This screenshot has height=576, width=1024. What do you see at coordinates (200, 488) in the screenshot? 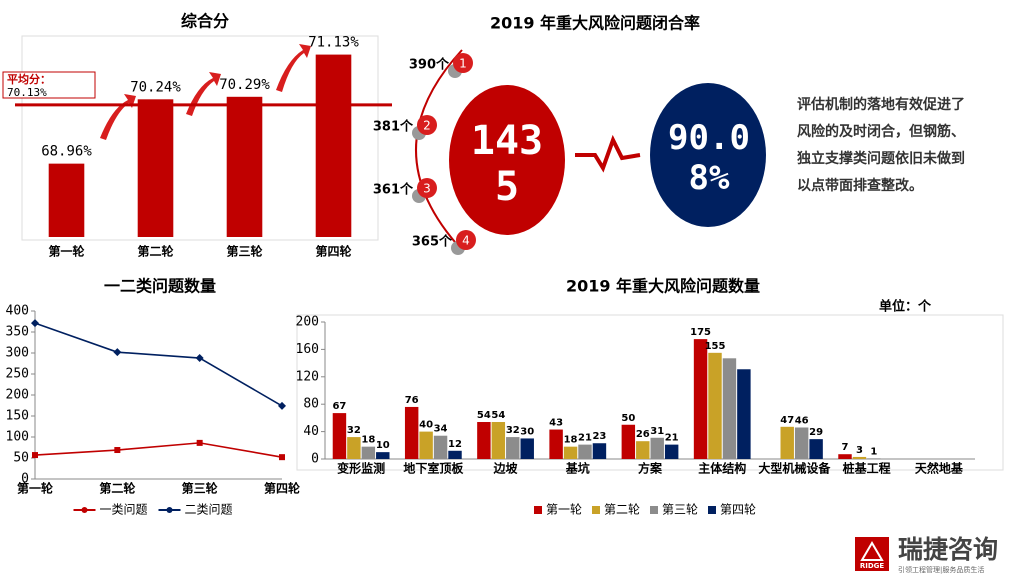
I see `x-tick-label: 第三轮` at bounding box center [200, 488].